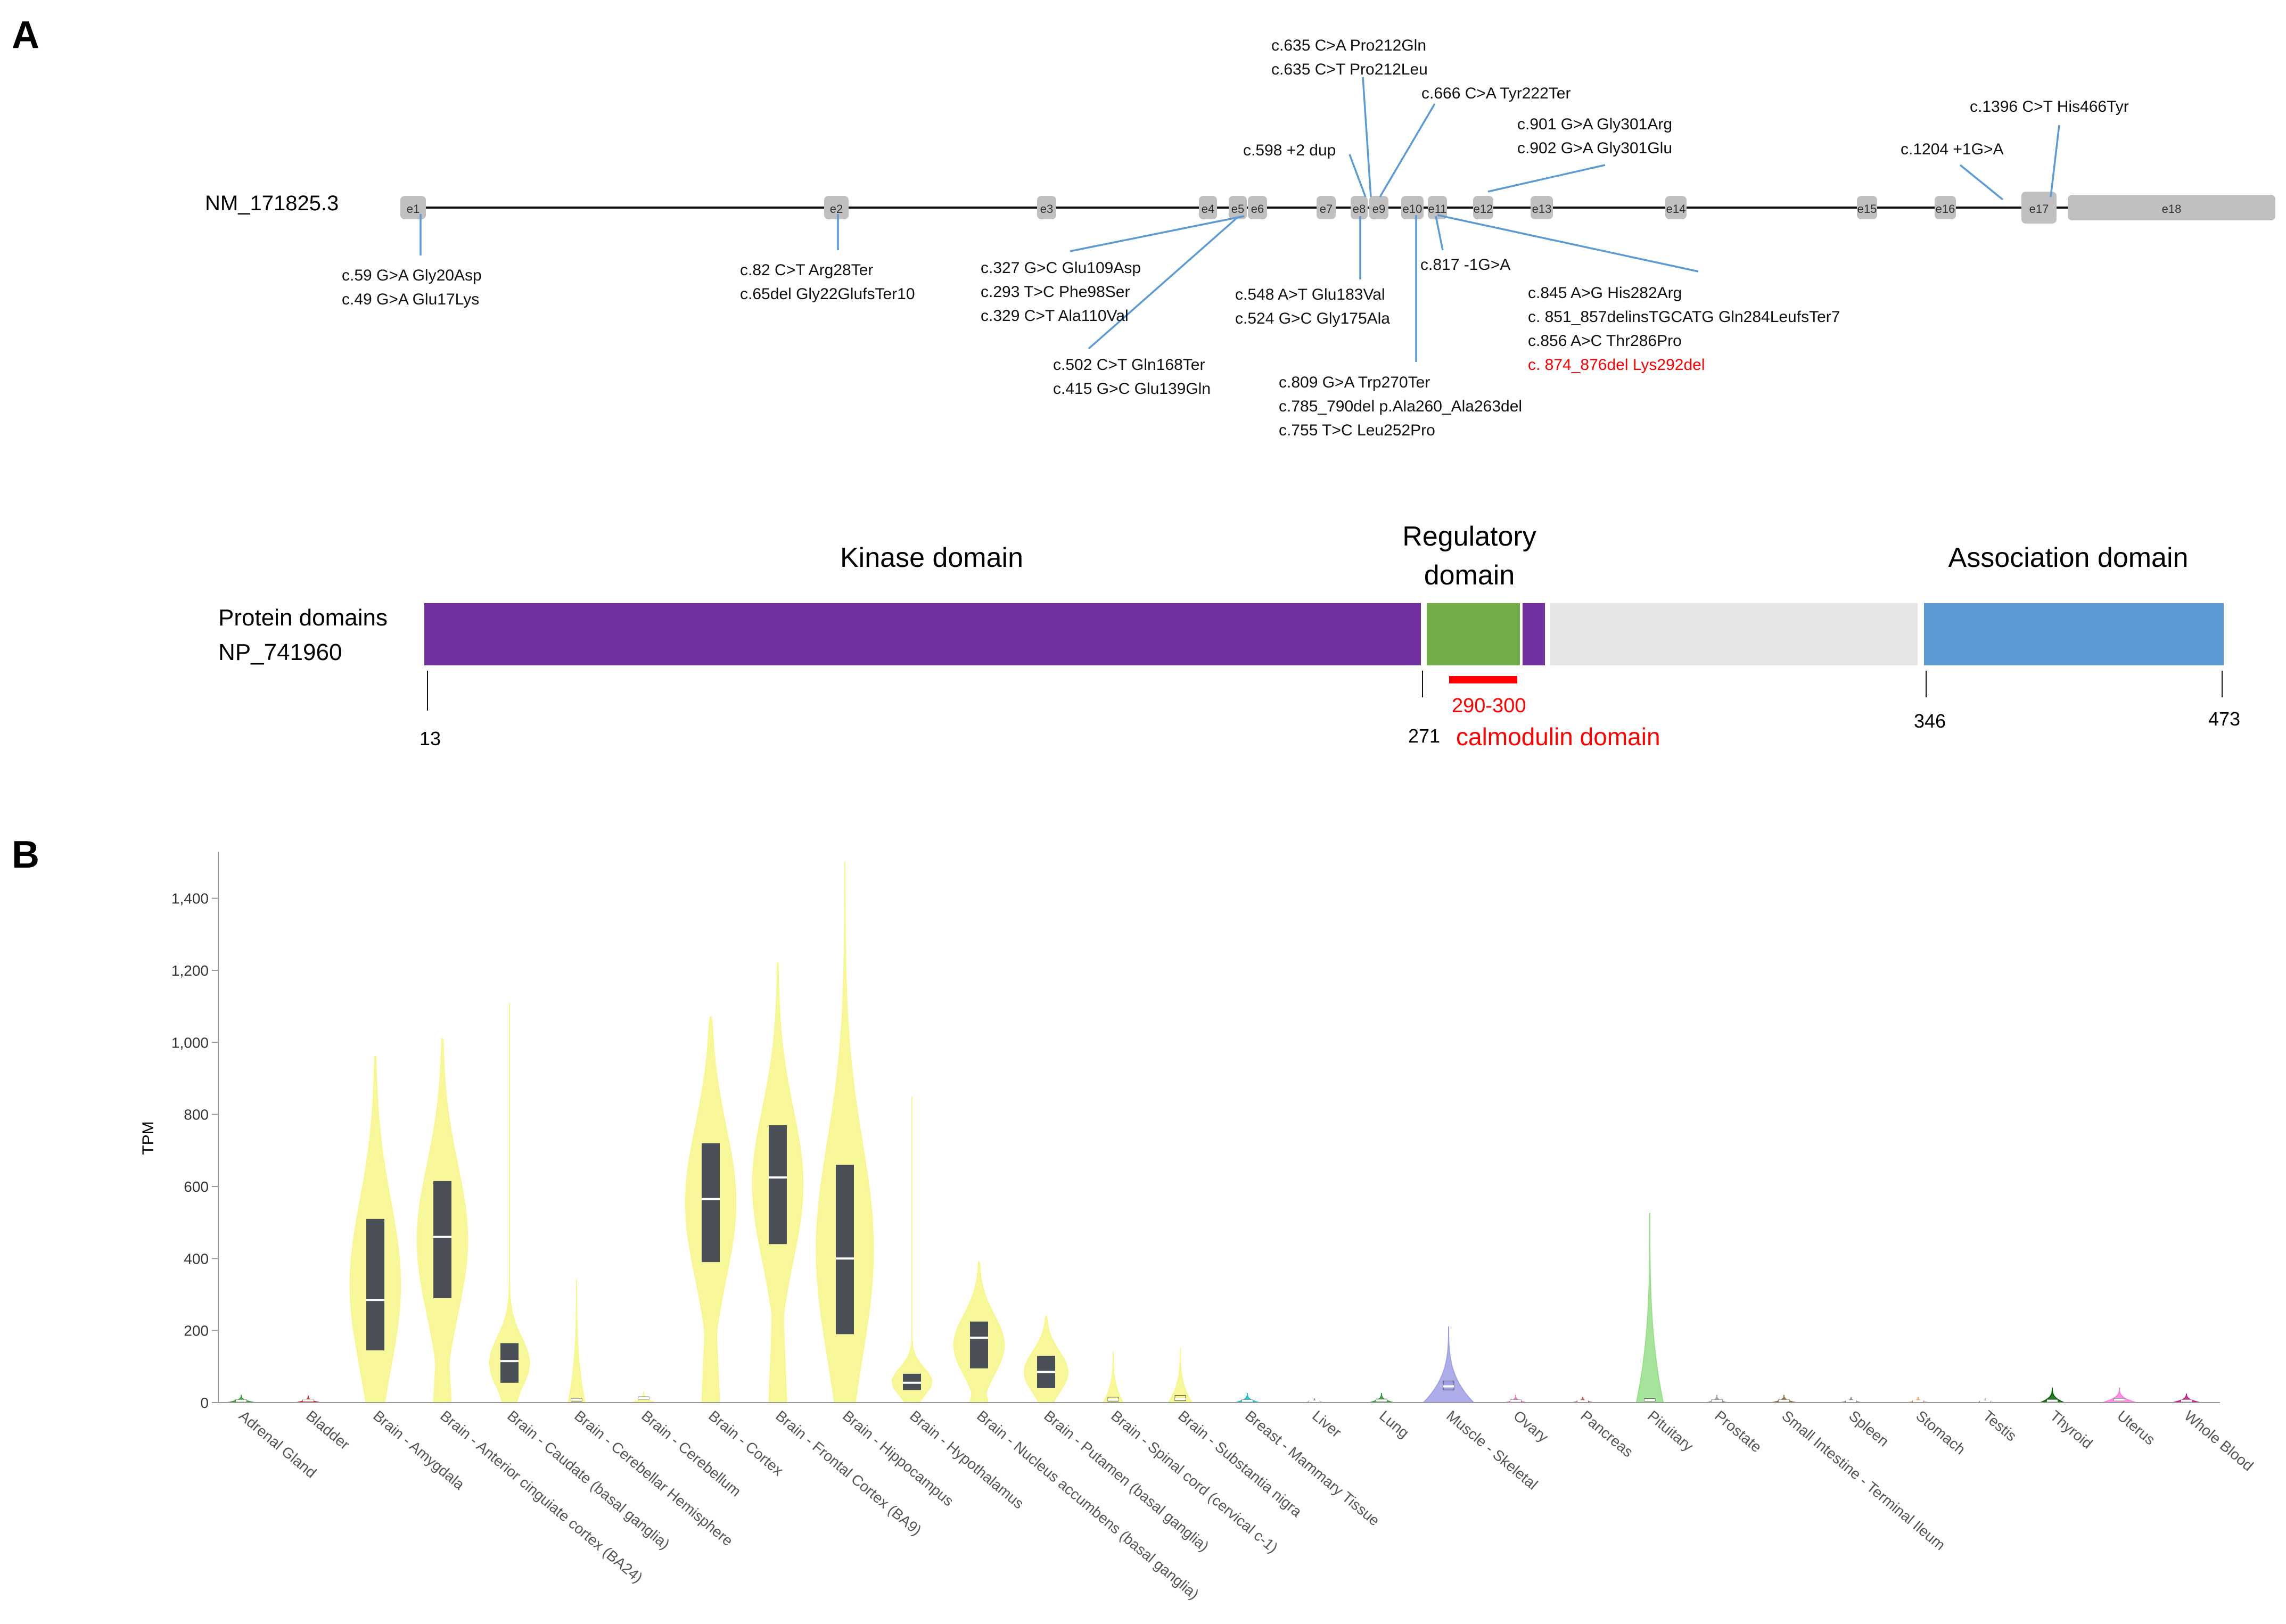 The image size is (2286, 1624). Describe the element at coordinates (1941, 1432) in the screenshot. I see `x-tick-label: Stomach` at that location.